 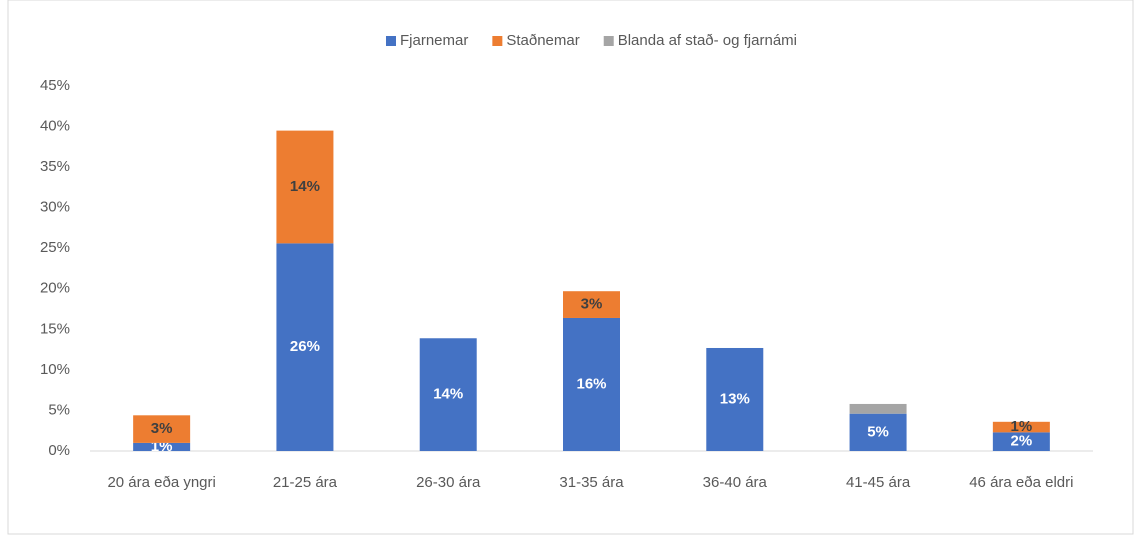 What do you see at coordinates (1021, 482) in the screenshot?
I see `x-tick-label: 46 ára eða eldri` at bounding box center [1021, 482].